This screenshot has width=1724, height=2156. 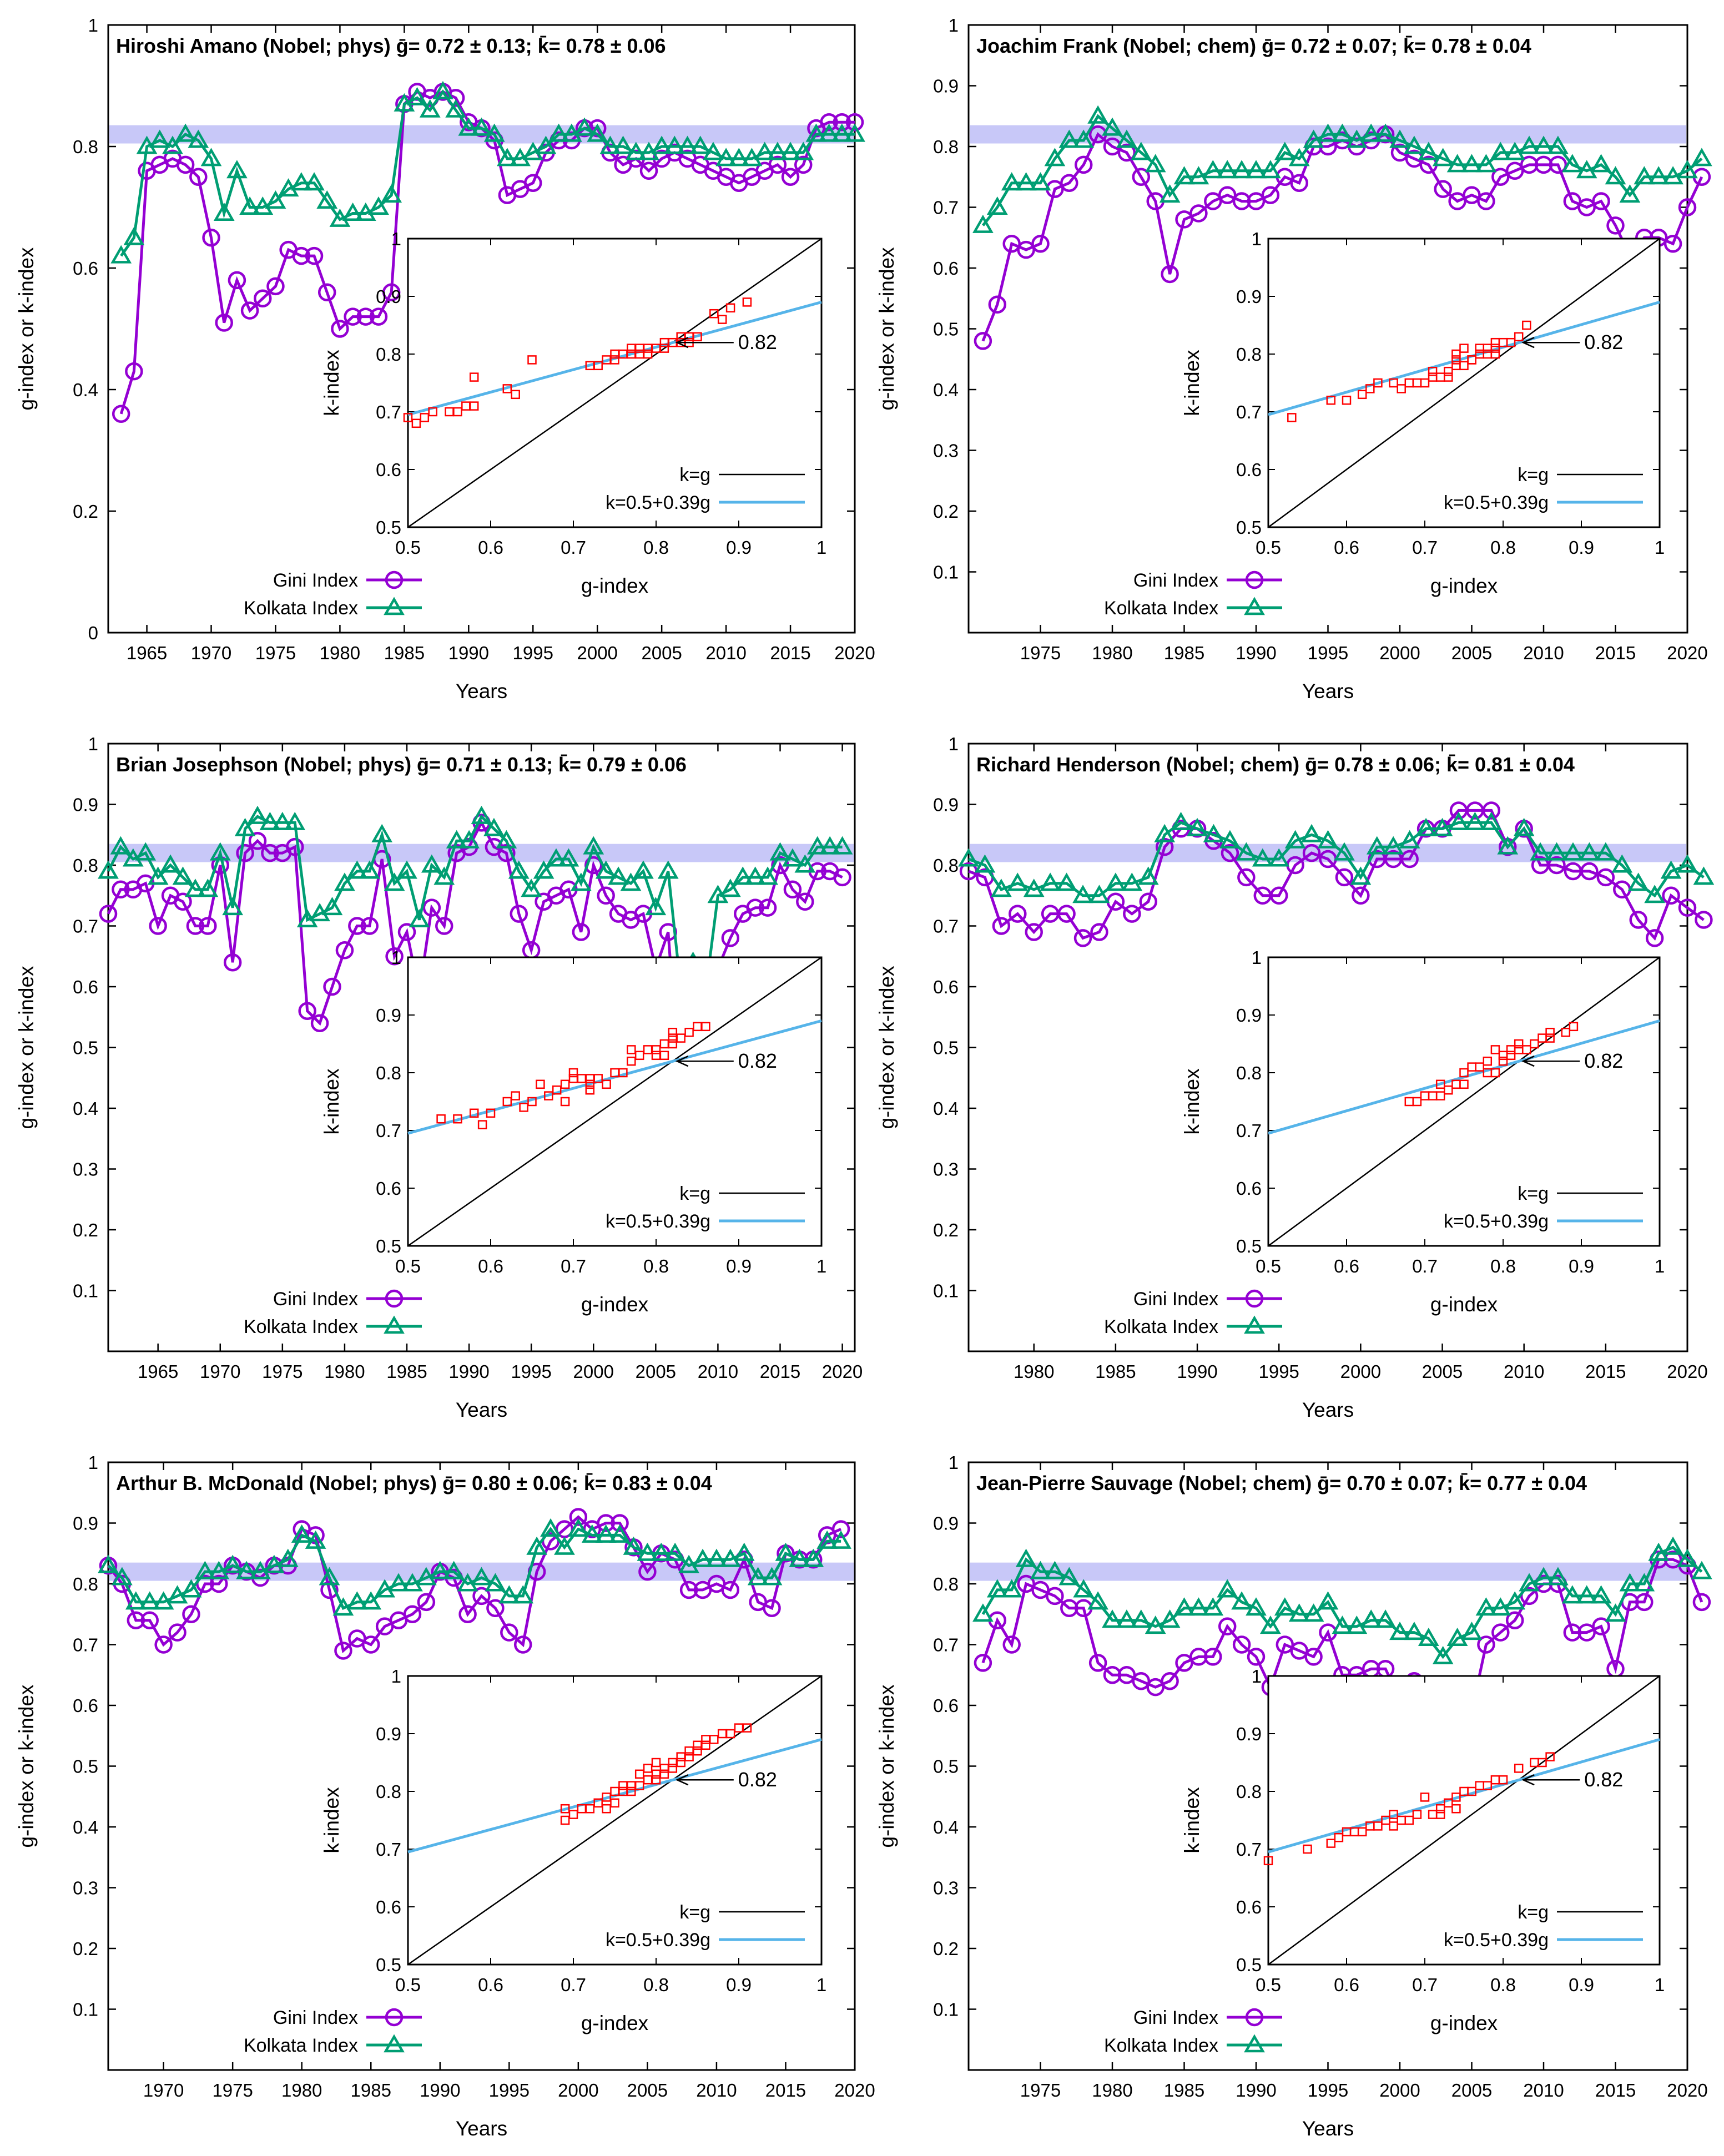 I want to click on y-tick-label: 0.5, so click(x=85, y=1766).